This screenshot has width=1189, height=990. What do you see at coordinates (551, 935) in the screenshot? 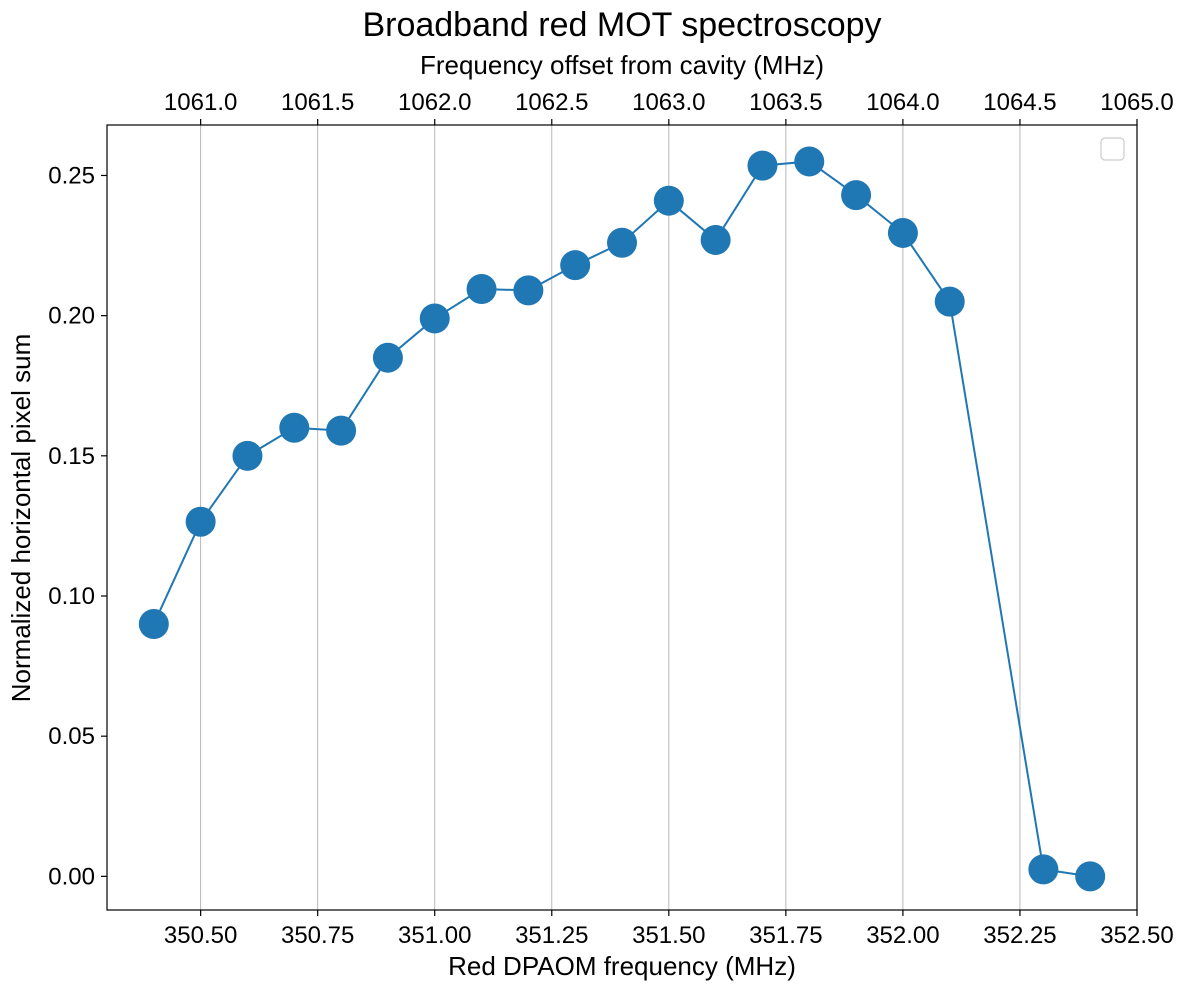
I see `x-tick-label: 351.25` at bounding box center [551, 935].